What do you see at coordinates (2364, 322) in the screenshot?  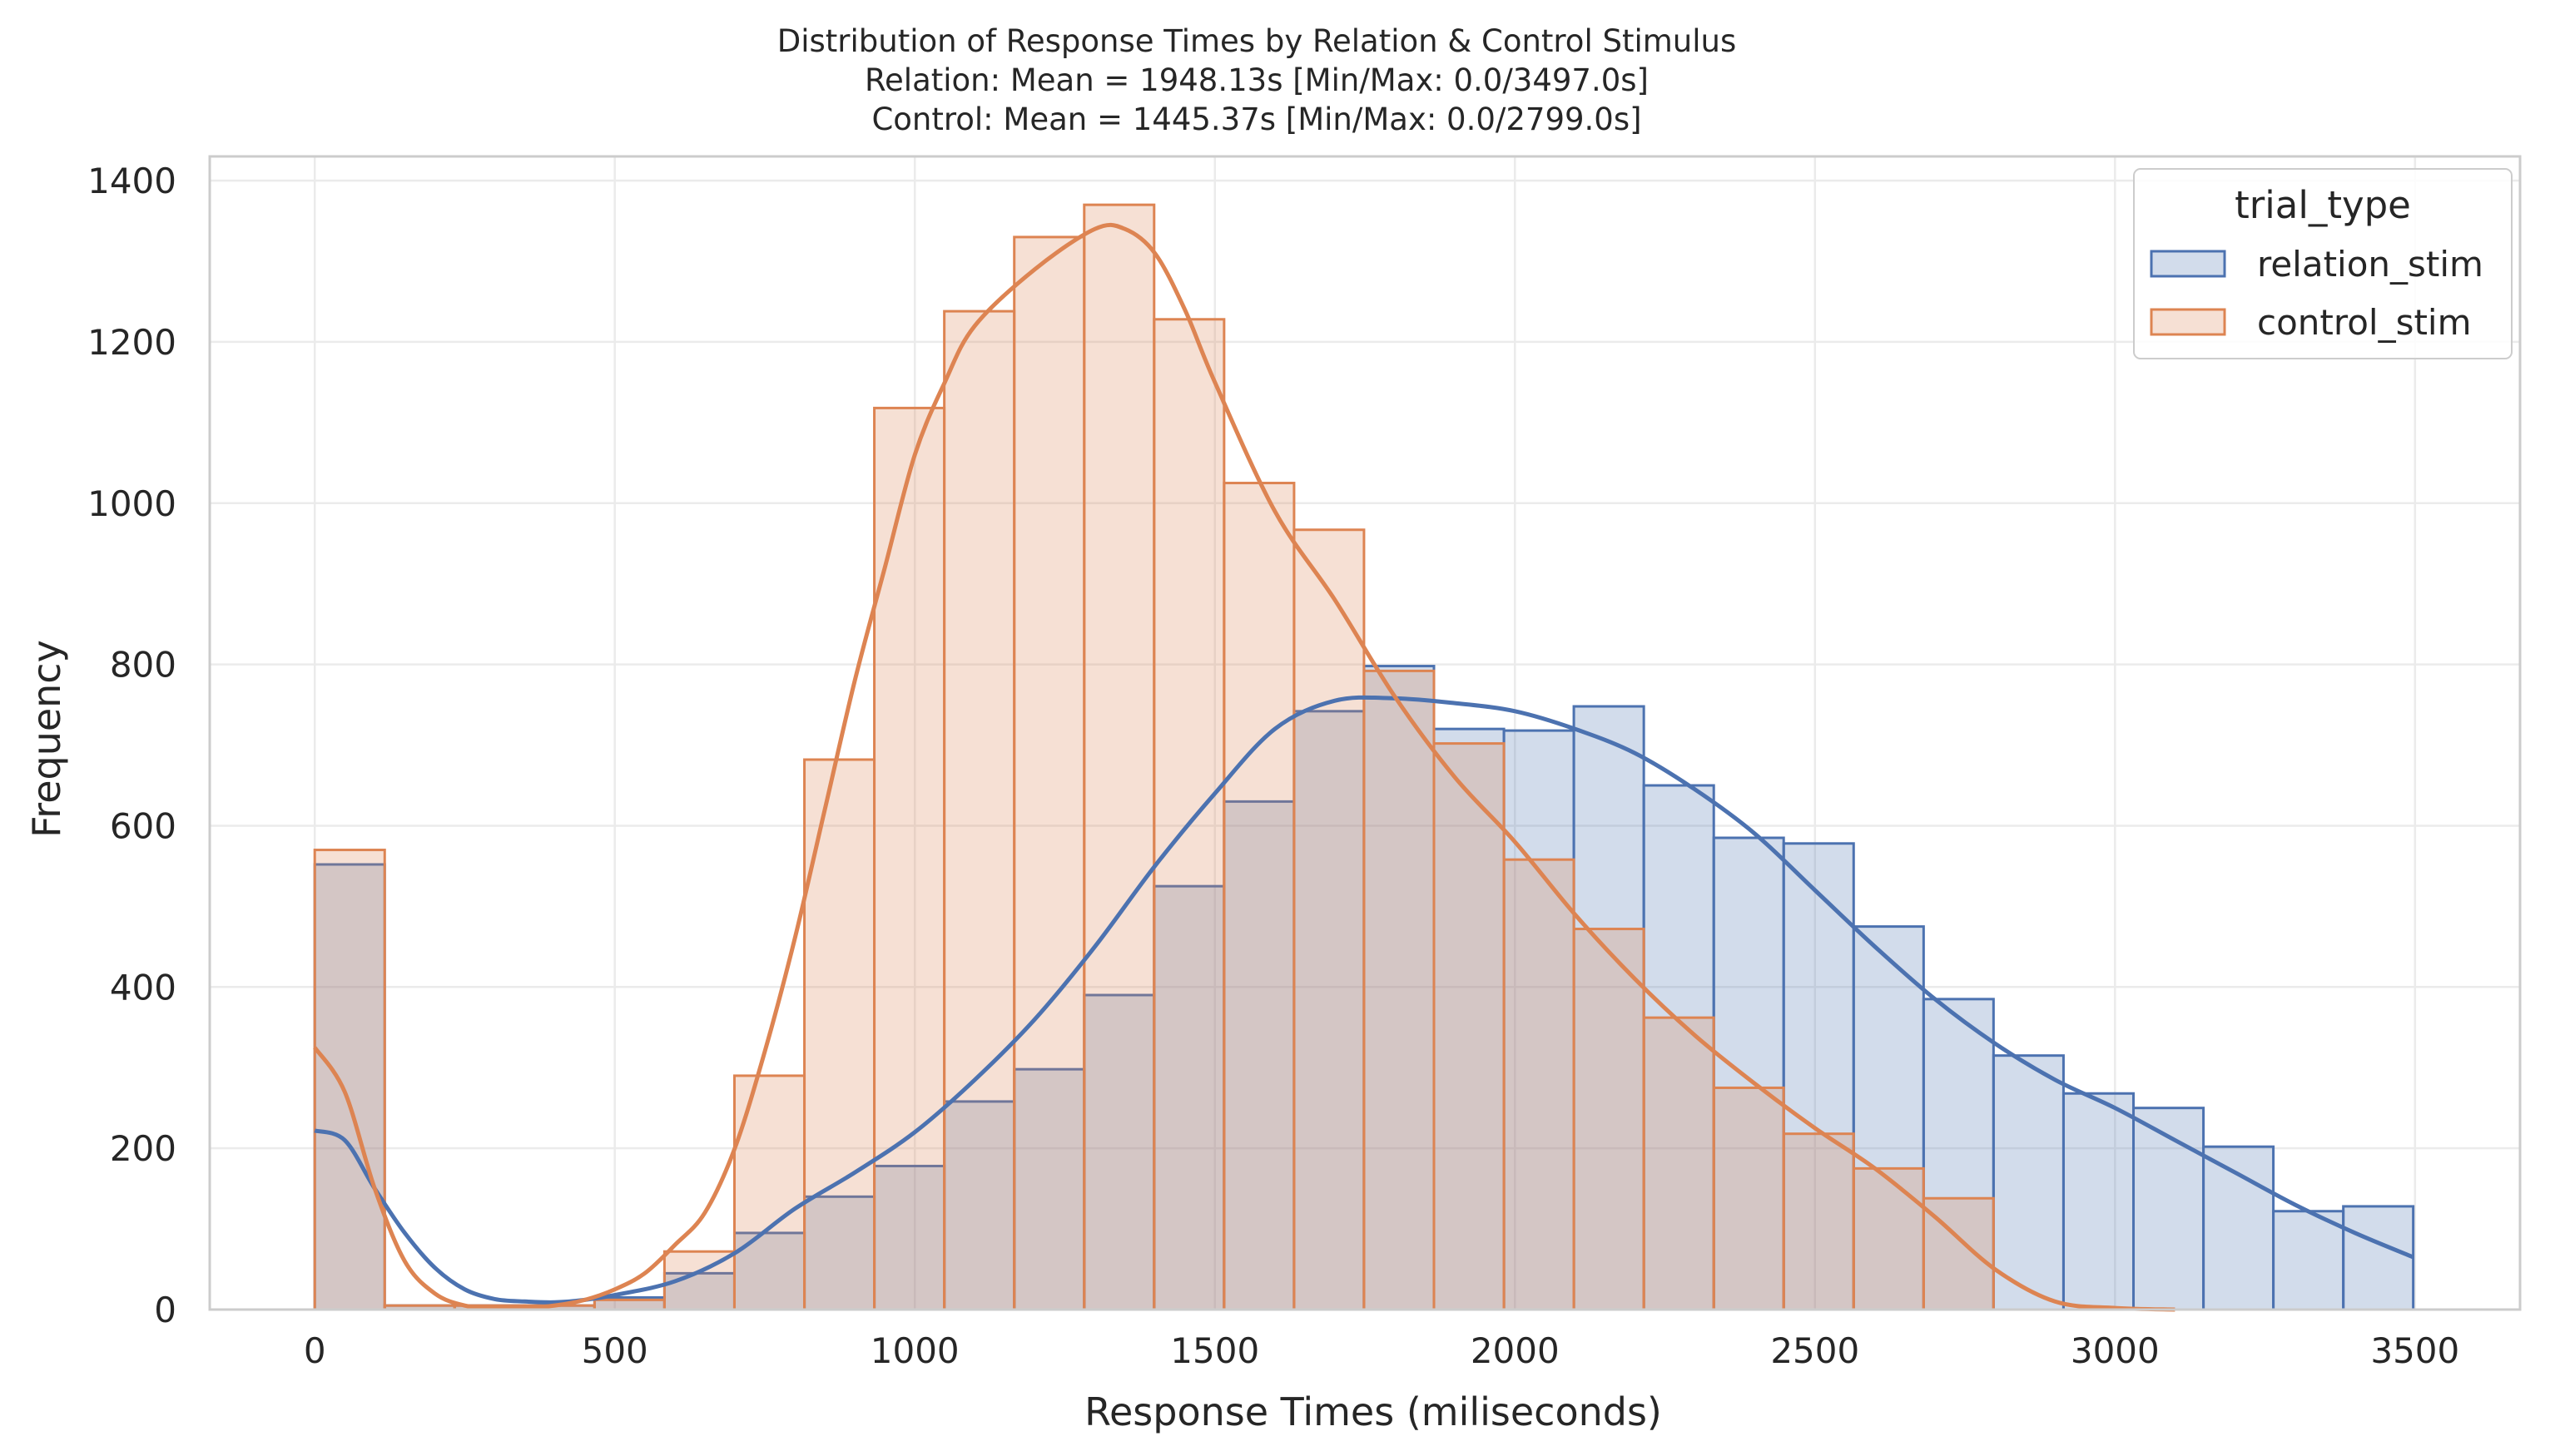 I see `legend-label-control-stim: control_stim` at bounding box center [2364, 322].